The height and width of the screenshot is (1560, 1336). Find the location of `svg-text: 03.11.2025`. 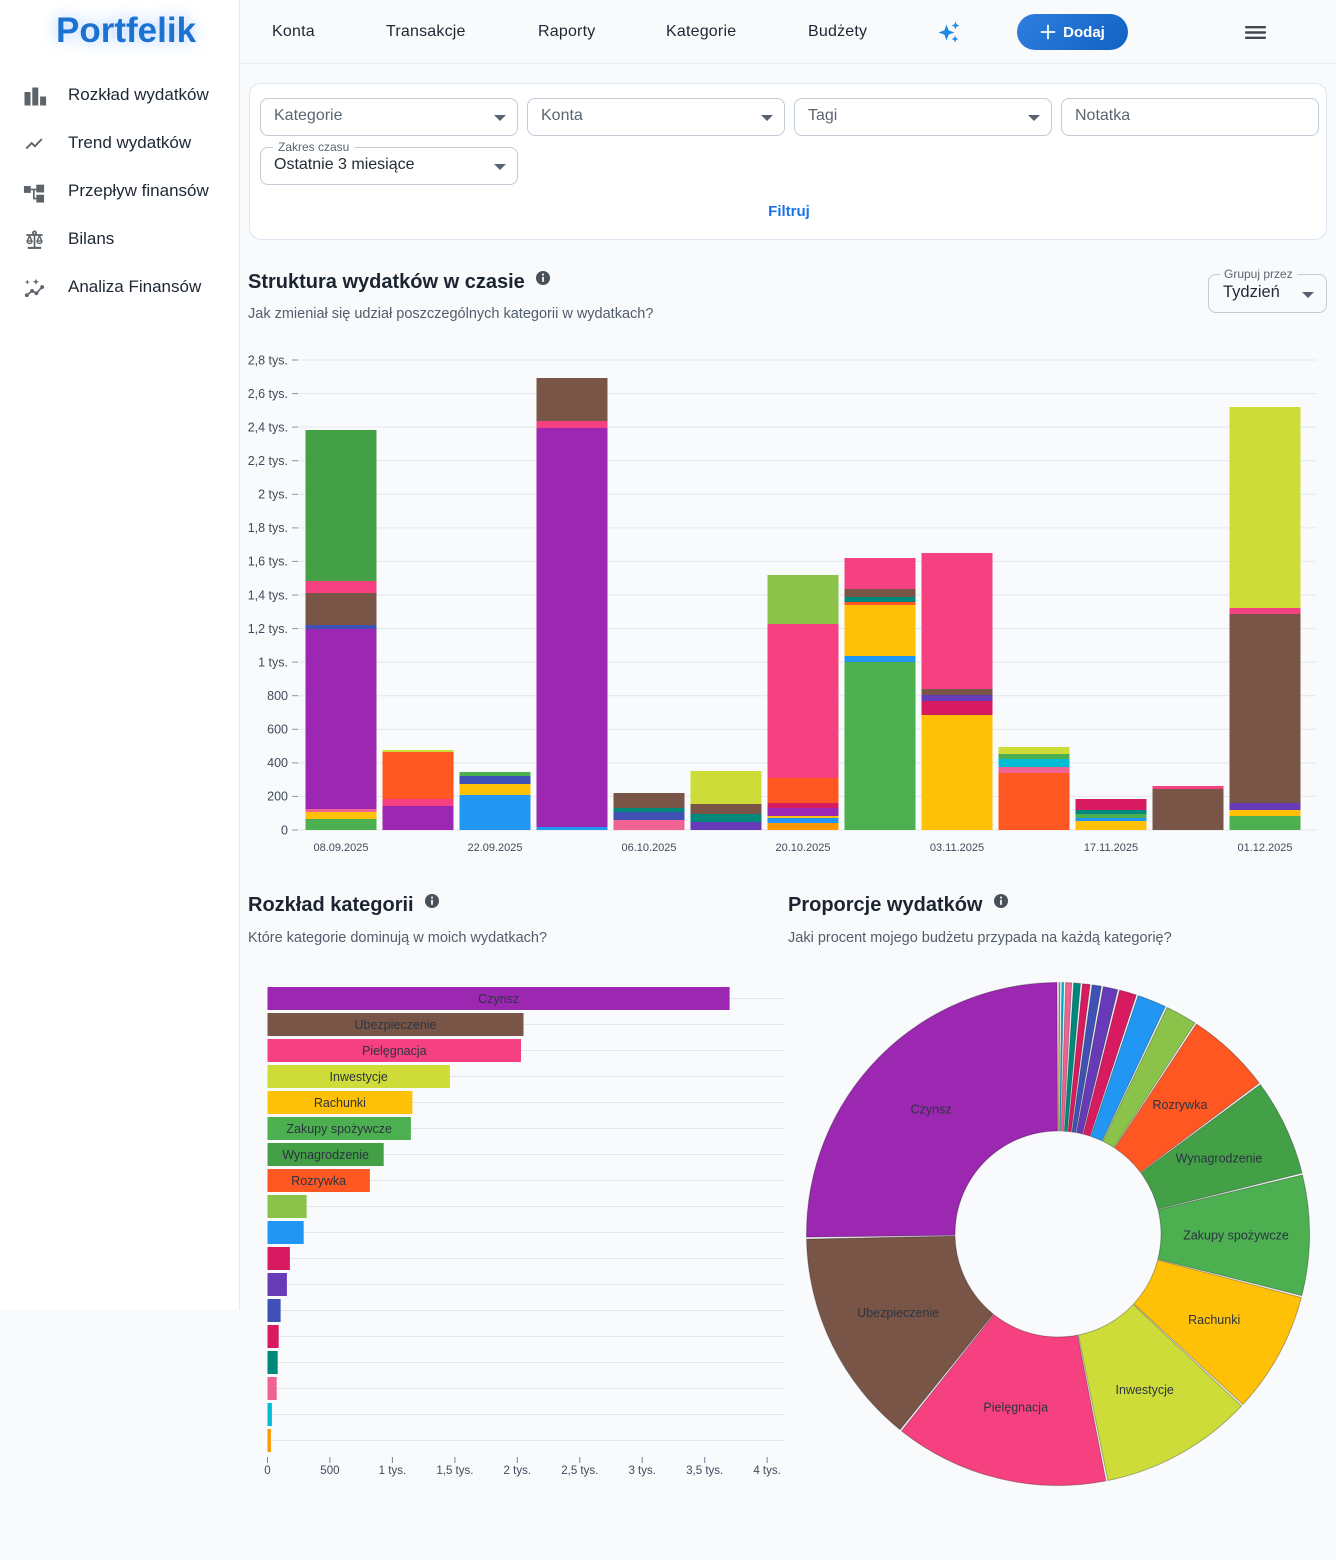

svg-text: 03.11.2025 is located at coordinates (957, 848).